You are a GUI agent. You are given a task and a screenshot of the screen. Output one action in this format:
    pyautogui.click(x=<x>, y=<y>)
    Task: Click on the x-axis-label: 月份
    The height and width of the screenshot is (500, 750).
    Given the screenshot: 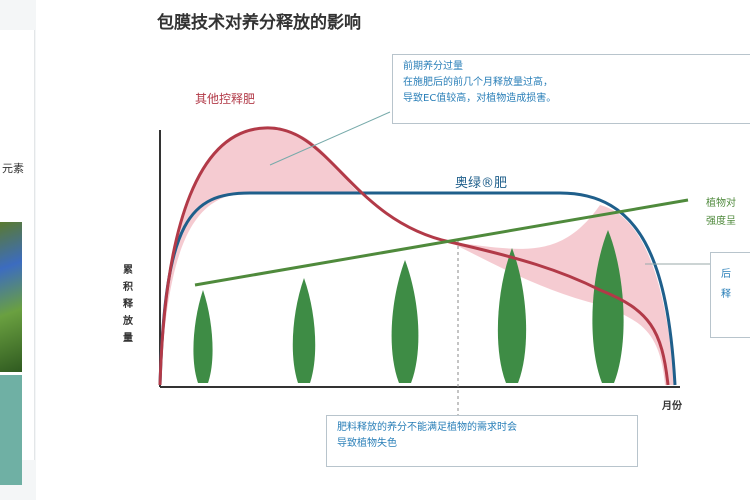 What is the action you would take?
    pyautogui.click(x=672, y=406)
    